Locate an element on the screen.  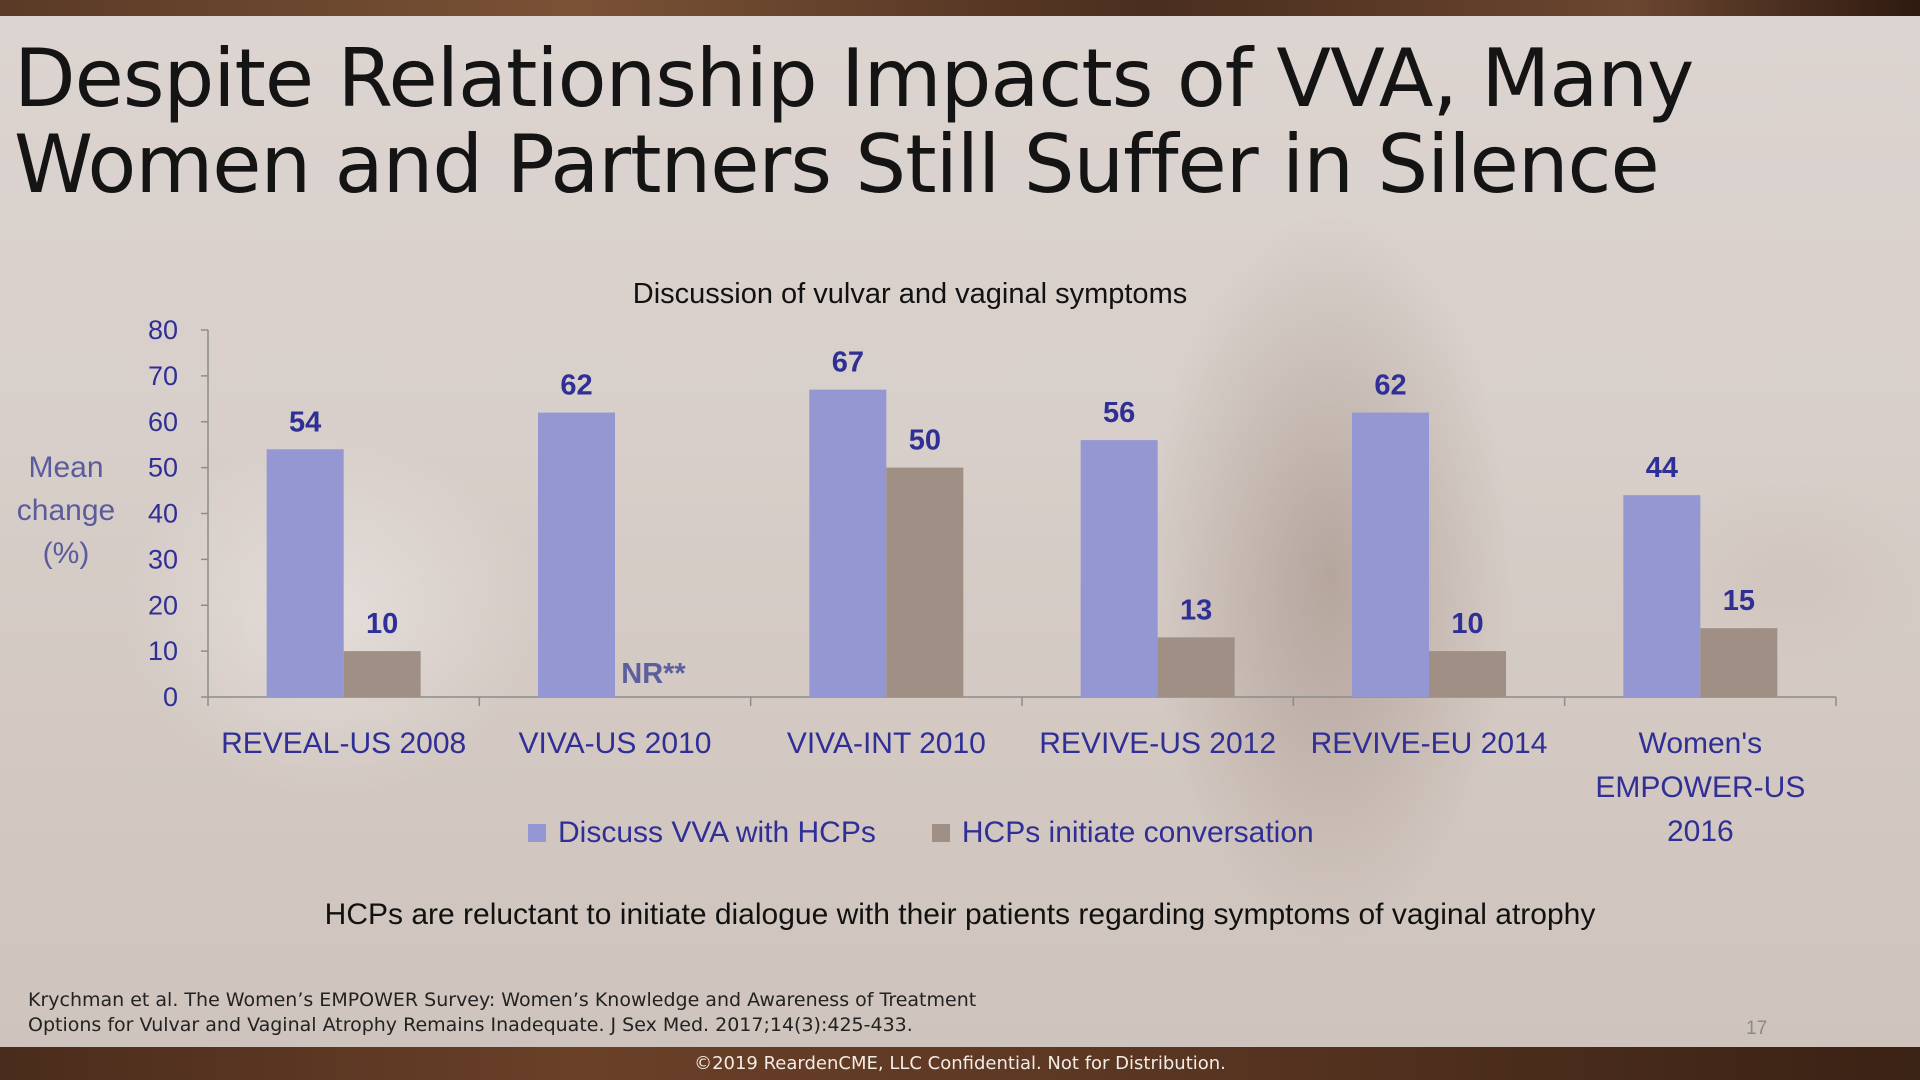
y-tick-label: 50 is located at coordinates (163, 468).